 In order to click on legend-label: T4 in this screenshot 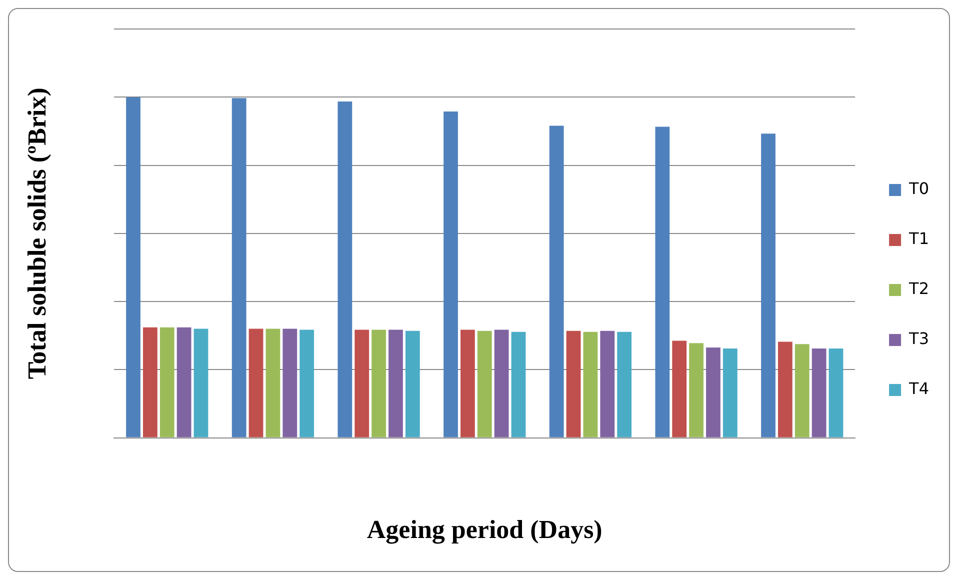, I will do `click(918, 388)`.